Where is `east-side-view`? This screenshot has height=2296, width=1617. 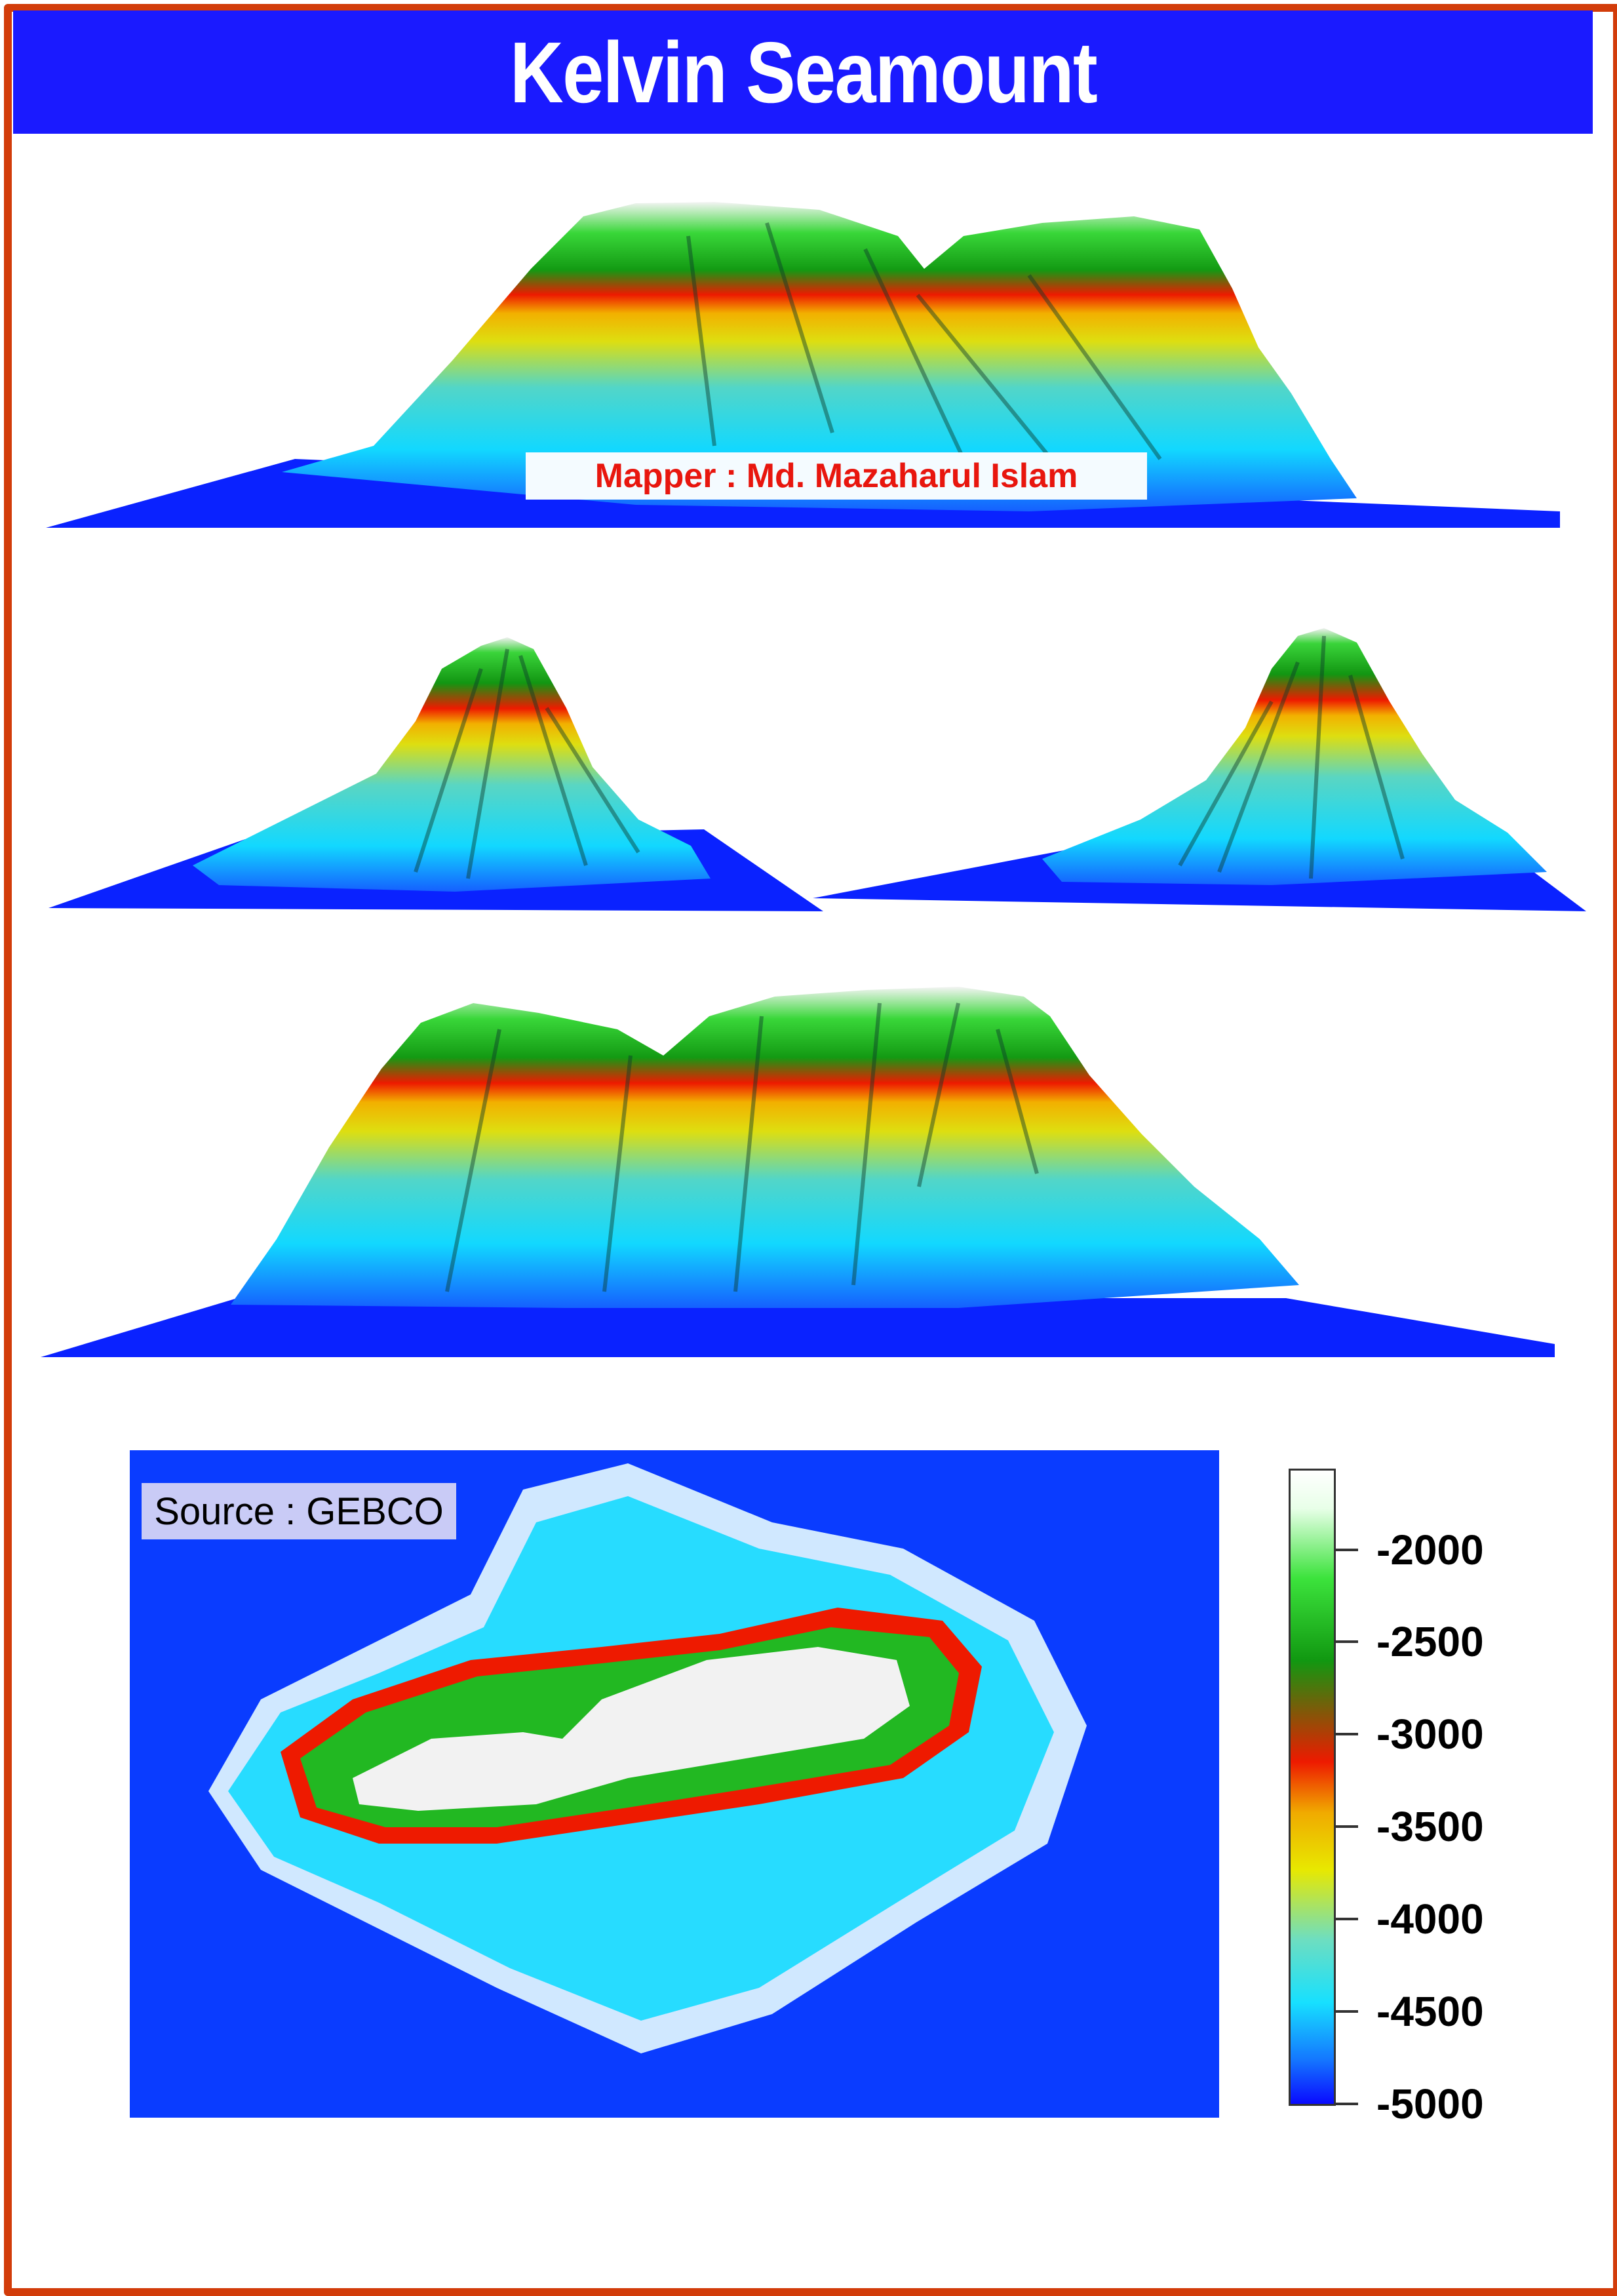
east-side-view is located at coordinates (436, 773).